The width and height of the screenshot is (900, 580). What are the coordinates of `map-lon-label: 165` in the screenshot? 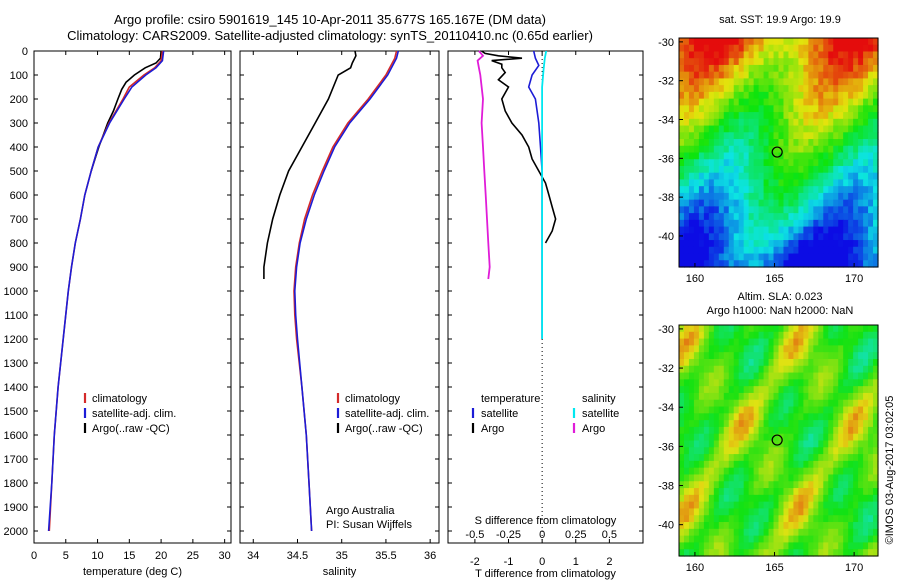 It's located at (774, 279).